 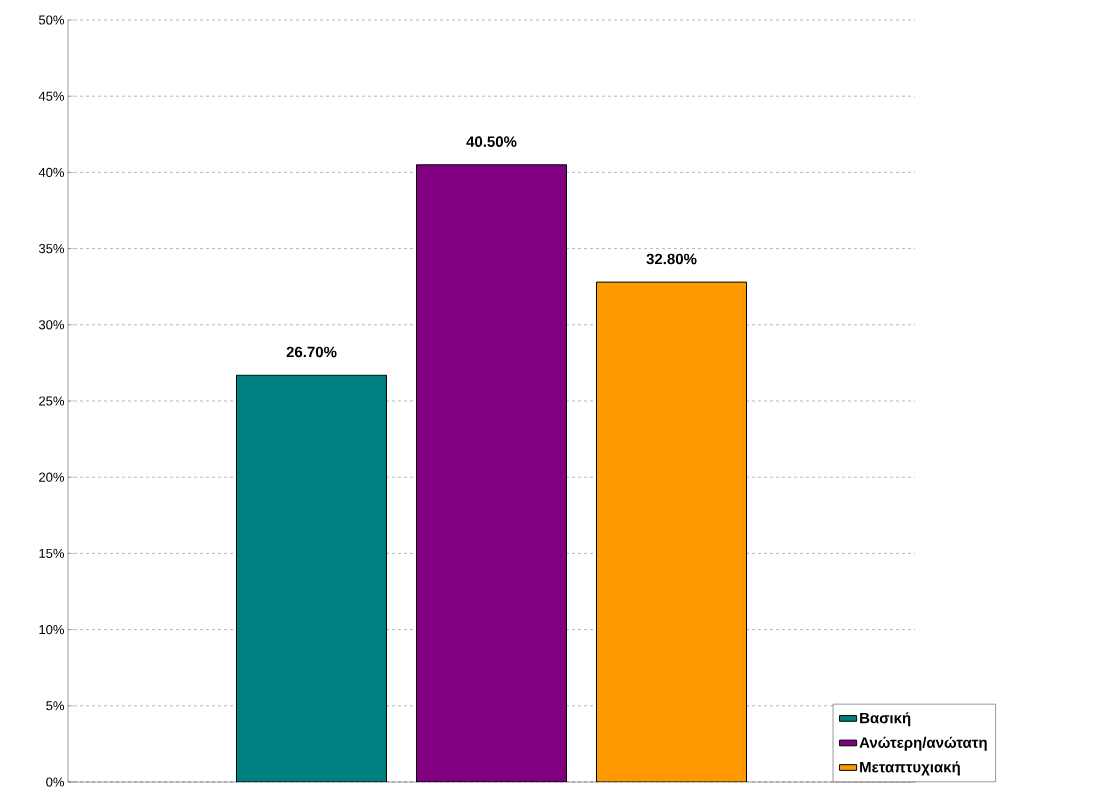 I want to click on legend-label: Ανώτερη/ανώτατη, so click(x=923, y=743).